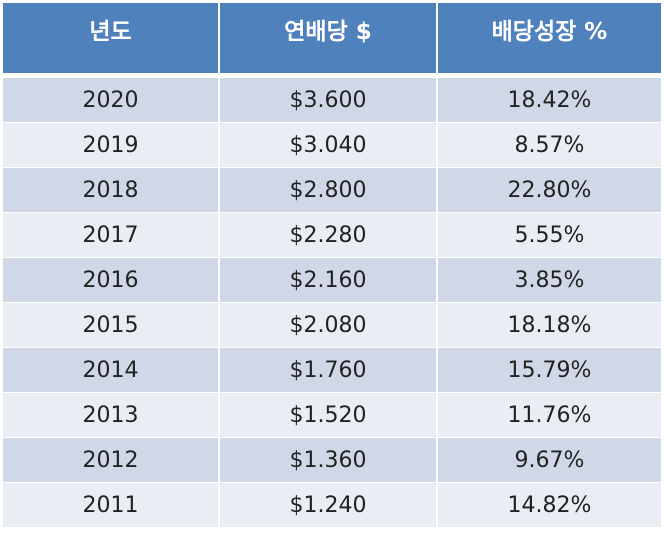 This screenshot has height=538, width=664. I want to click on cell-year: 2013, so click(111, 415).